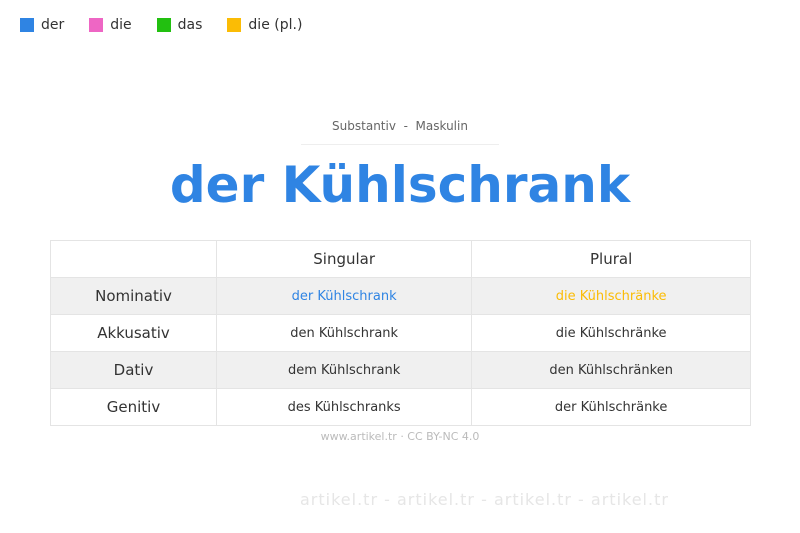 Image resolution: width=800 pixels, height=533 pixels. What do you see at coordinates (133, 296) in the screenshot?
I see `case-label: Nominativ` at bounding box center [133, 296].